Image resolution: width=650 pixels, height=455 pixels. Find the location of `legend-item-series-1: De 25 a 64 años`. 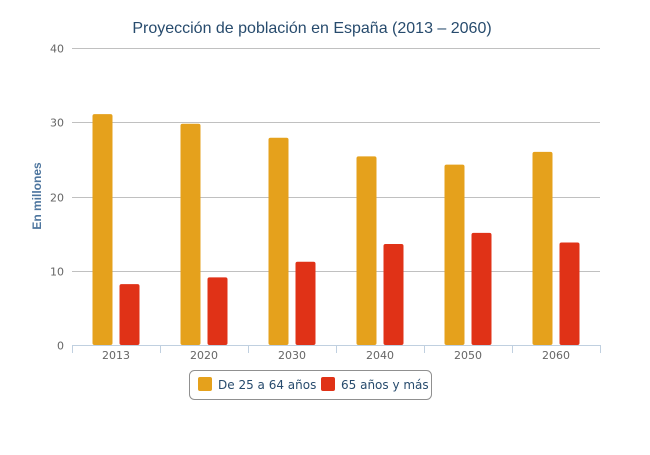

legend-item-series-1: De 25 a 64 años is located at coordinates (257, 384).